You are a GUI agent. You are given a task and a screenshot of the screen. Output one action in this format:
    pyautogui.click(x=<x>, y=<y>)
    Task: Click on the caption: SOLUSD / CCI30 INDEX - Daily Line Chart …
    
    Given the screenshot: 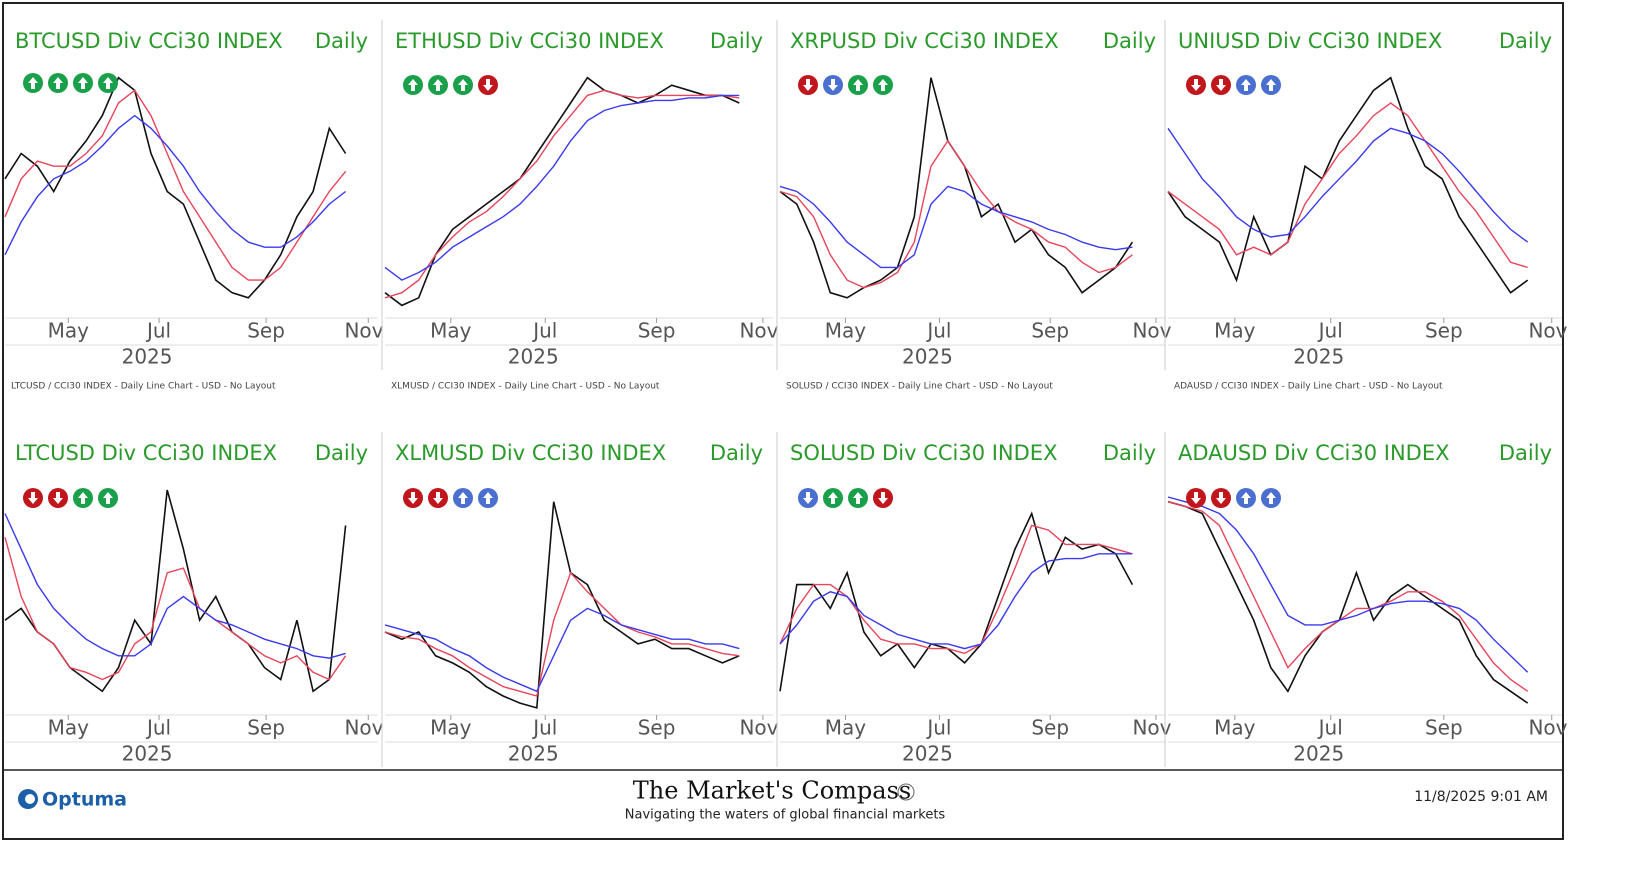 What is the action you would take?
    pyautogui.click(x=919, y=387)
    